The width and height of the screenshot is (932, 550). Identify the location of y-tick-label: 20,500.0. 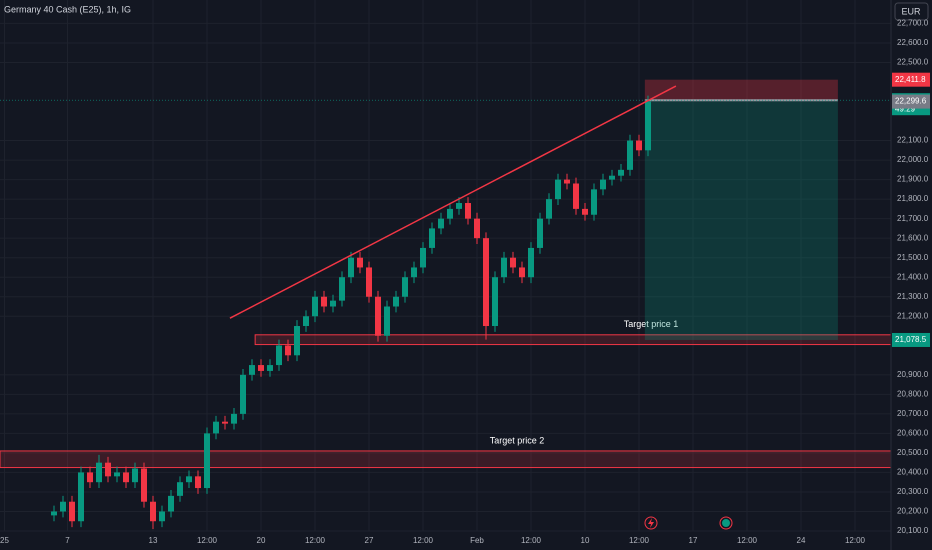
(913, 452).